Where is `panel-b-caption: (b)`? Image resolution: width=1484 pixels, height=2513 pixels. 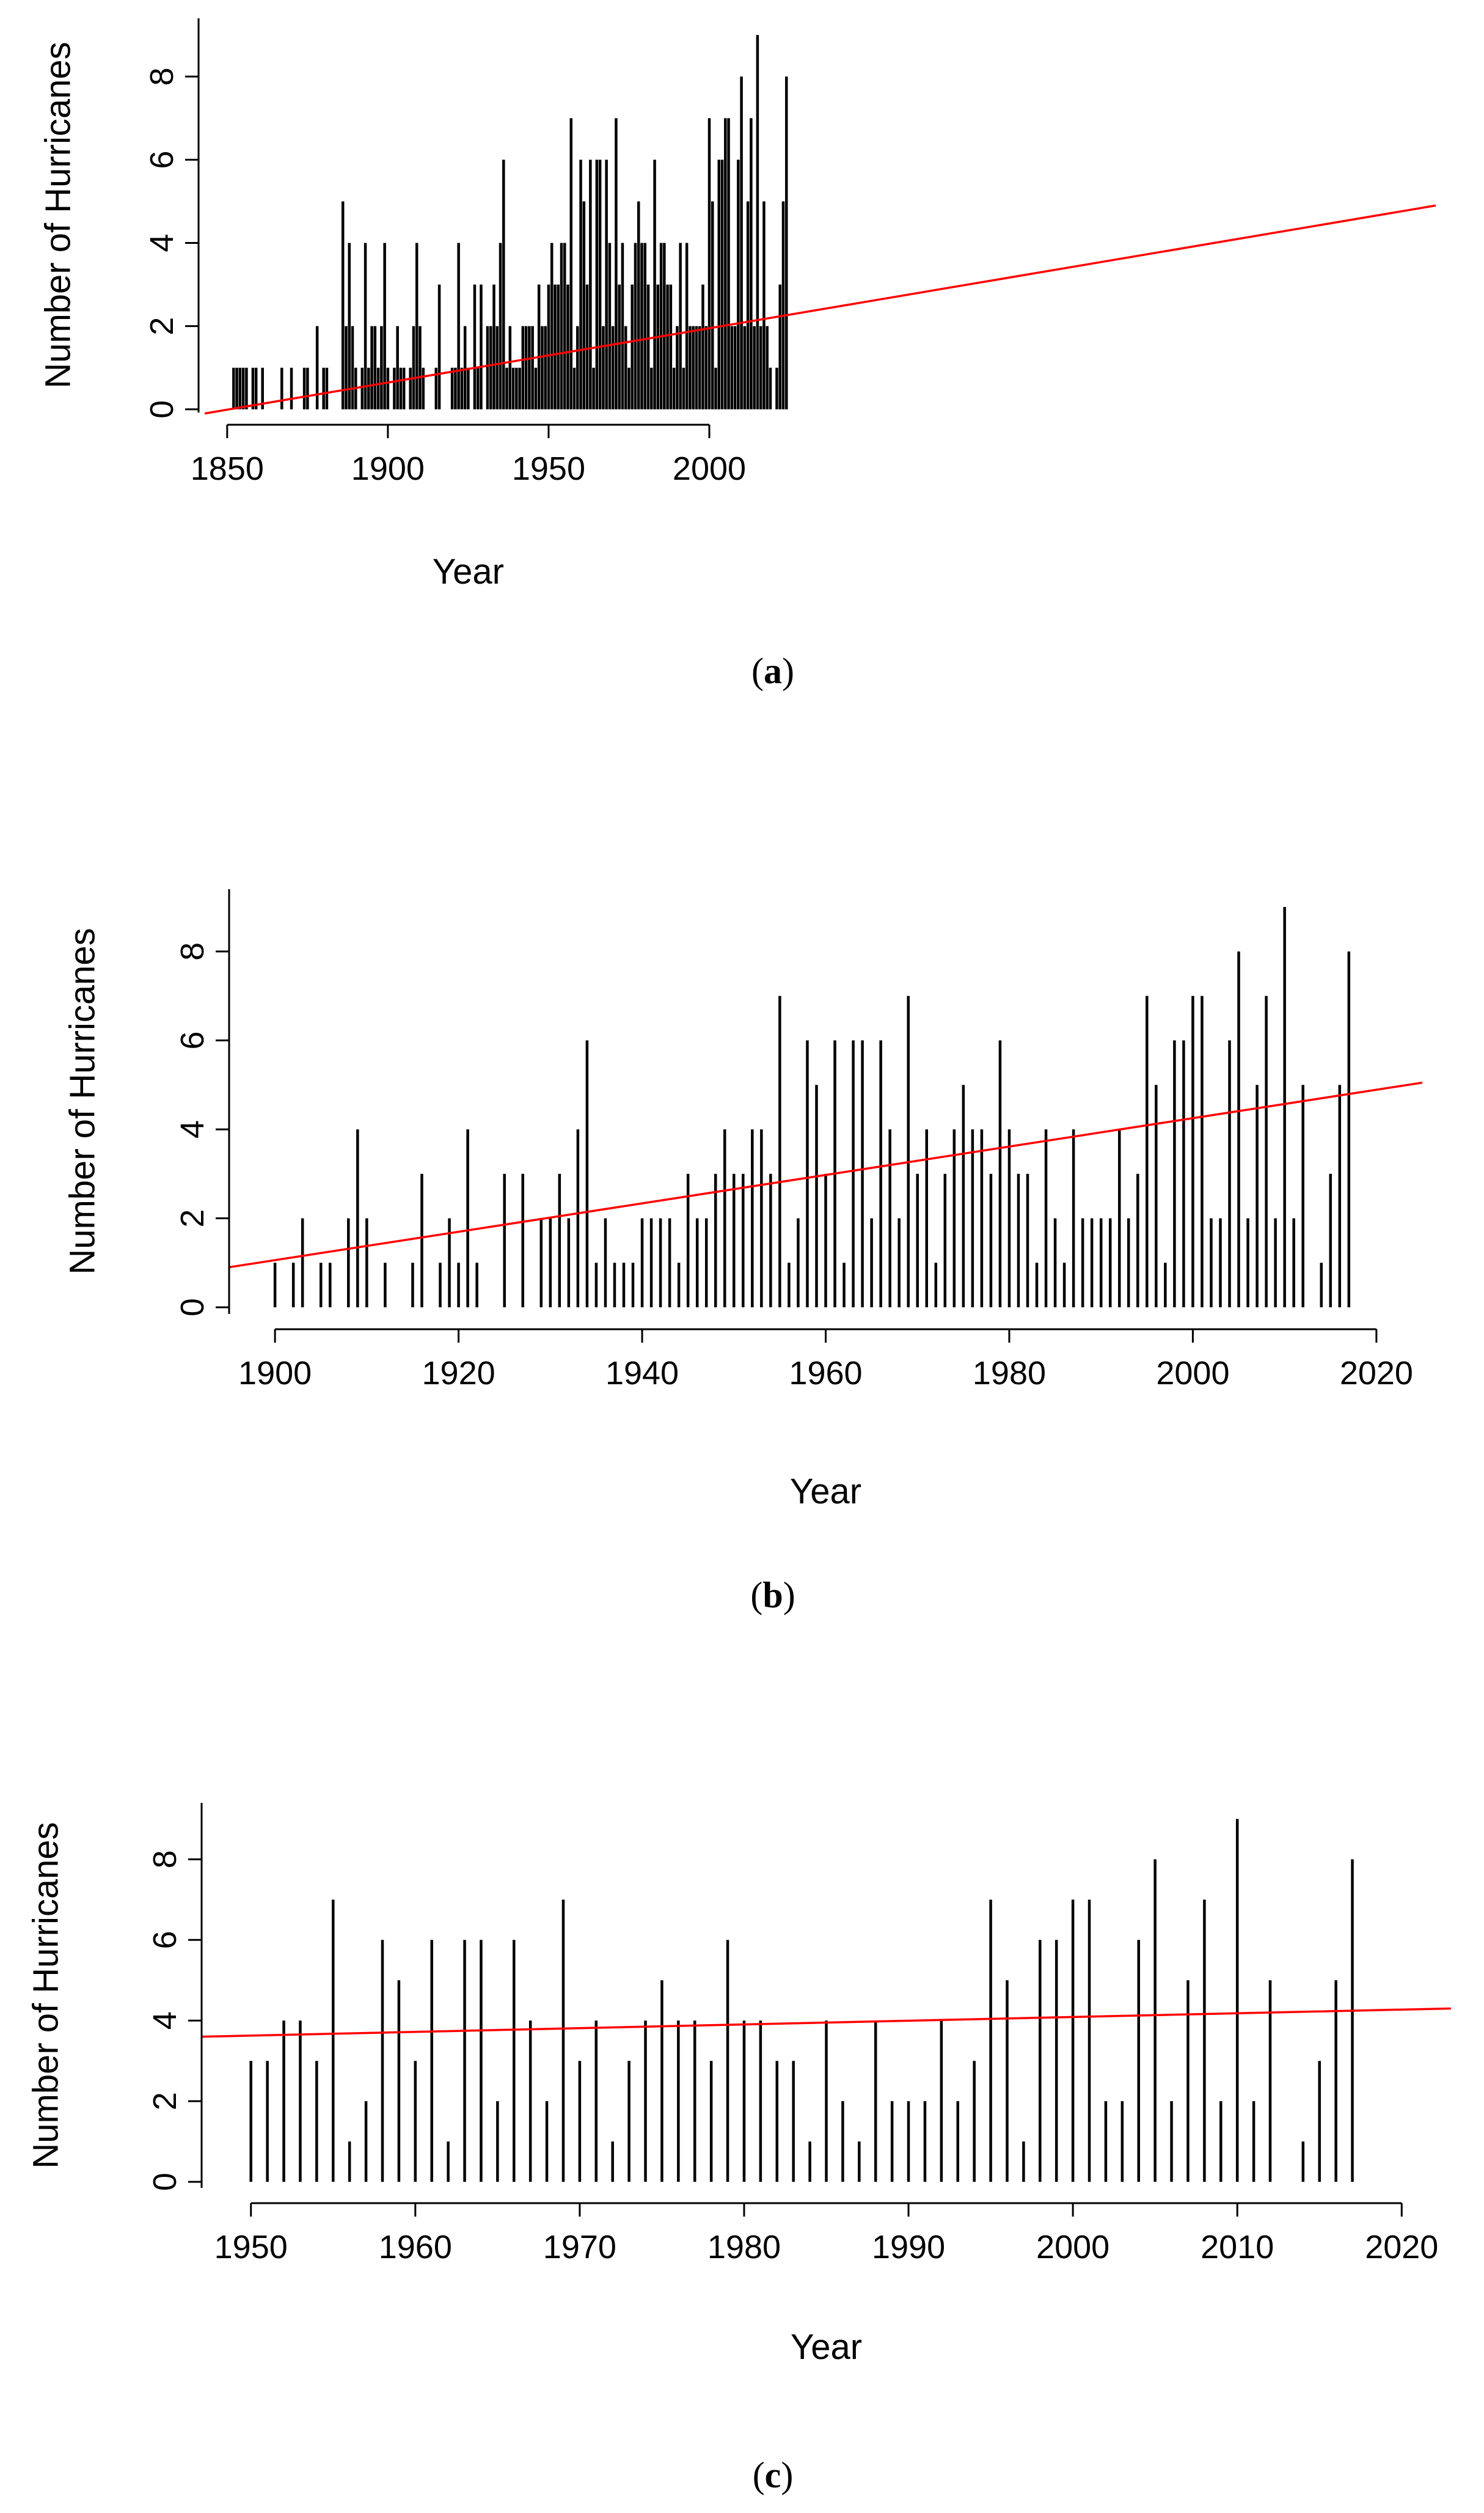 panel-b-caption: (b) is located at coordinates (772, 1595).